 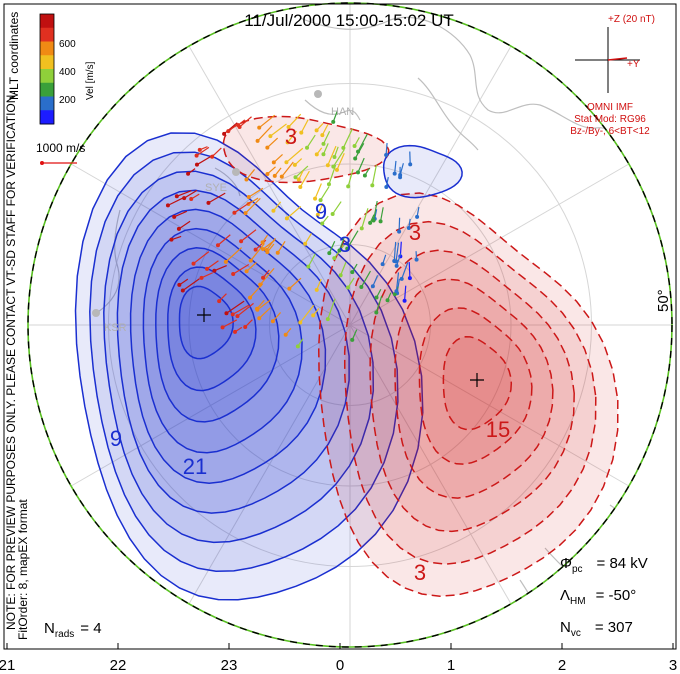 What do you see at coordinates (345, 244) in the screenshot?
I see `contour-label: 3` at bounding box center [345, 244].